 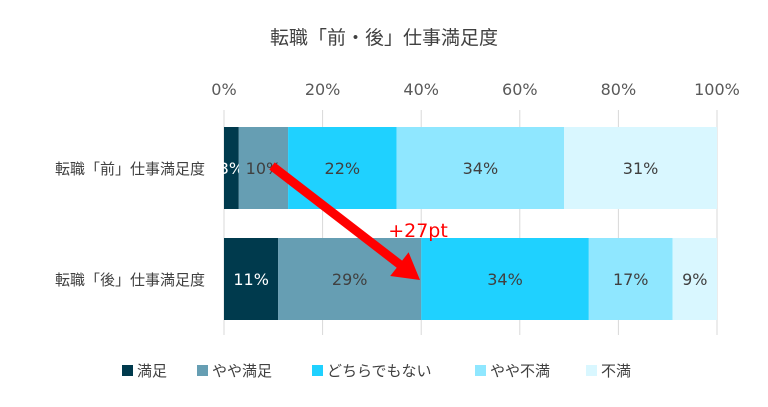 I want to click on x-tick-label: 40%, so click(x=421, y=89).